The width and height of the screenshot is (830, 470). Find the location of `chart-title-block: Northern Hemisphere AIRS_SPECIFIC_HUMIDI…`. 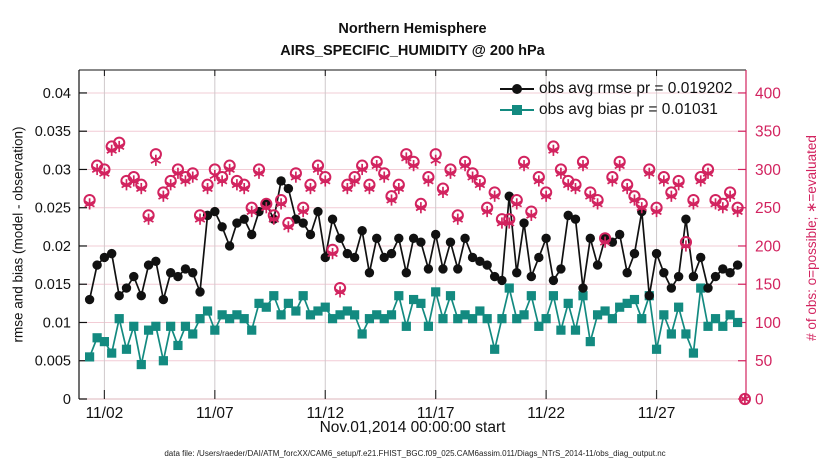

chart-title-block: Northern Hemisphere AIRS_SPECIFIC_HUMIDI… is located at coordinates (412, 40).